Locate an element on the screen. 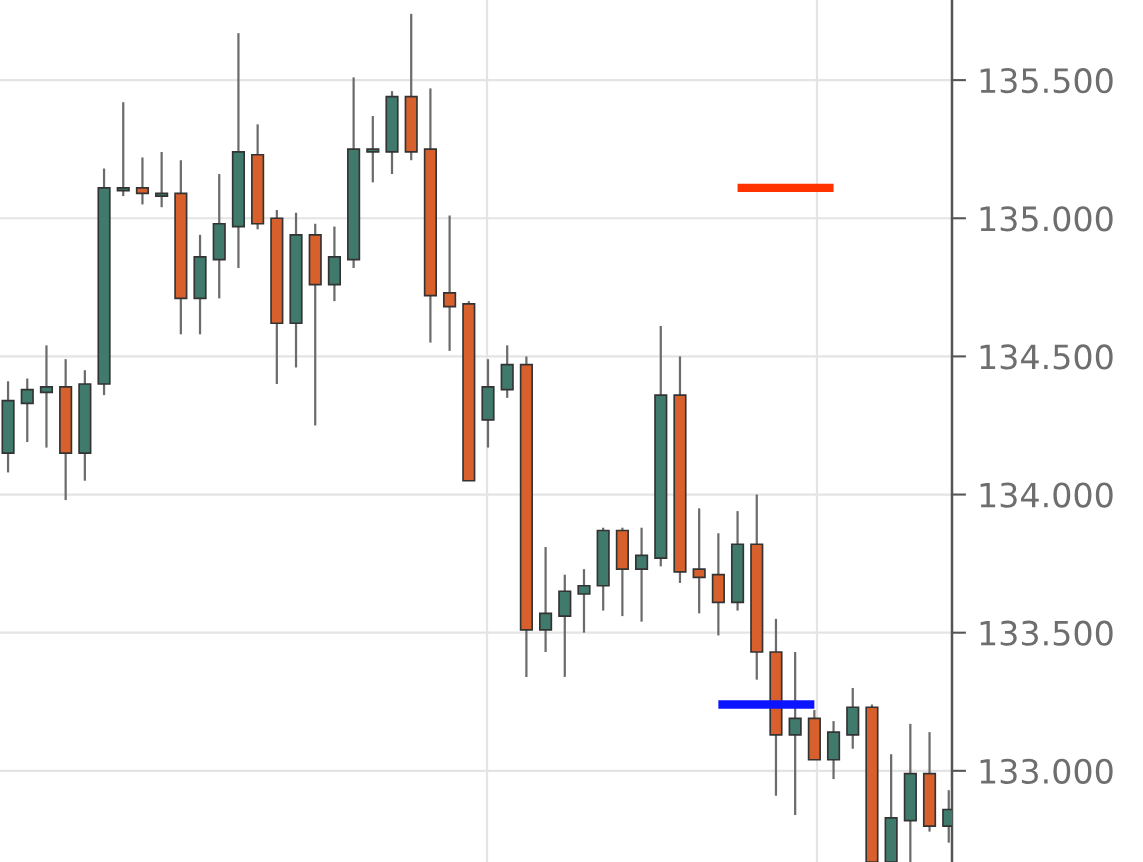  y-tick-label: 135.500 is located at coordinates (1046, 81).